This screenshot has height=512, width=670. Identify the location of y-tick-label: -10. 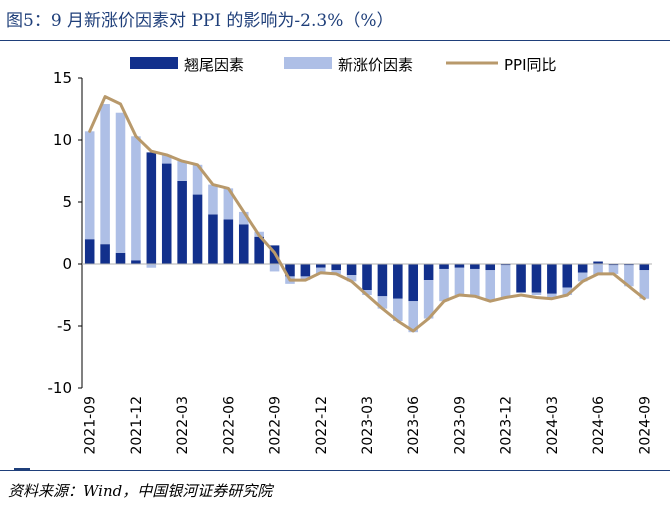
(60, 388).